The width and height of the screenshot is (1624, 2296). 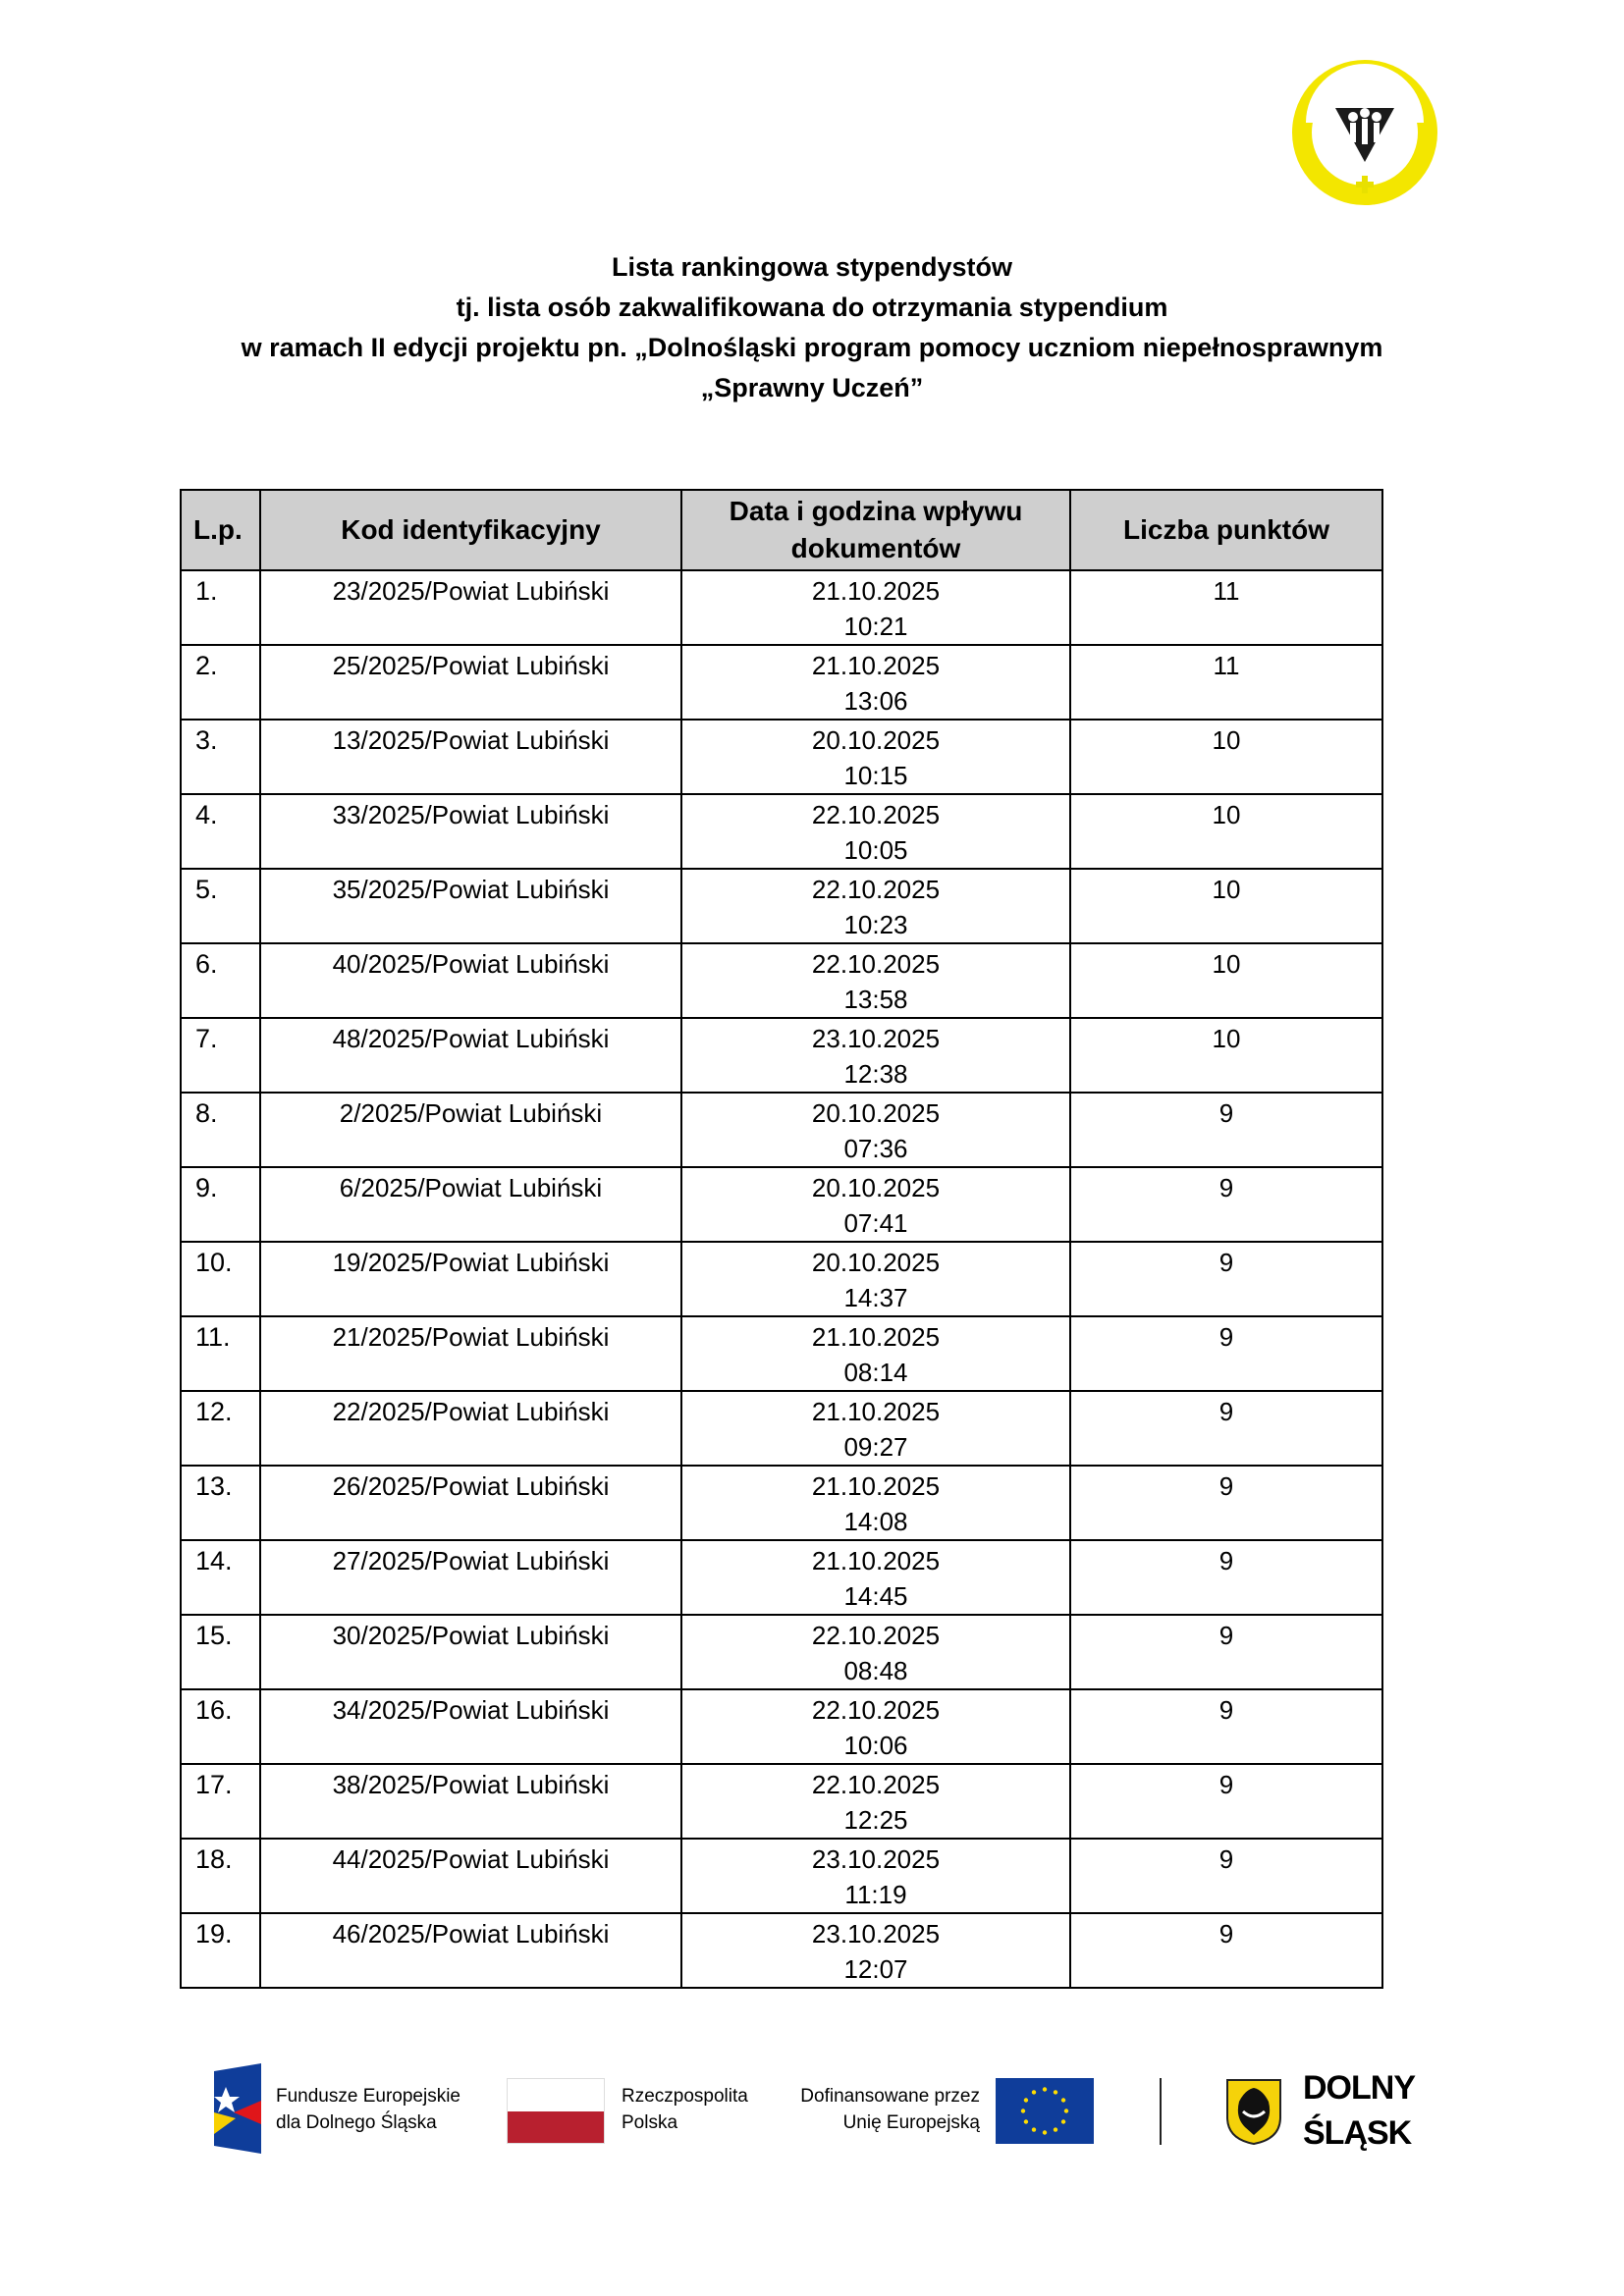 I want to click on cell-lp: 14., so click(x=220, y=1578).